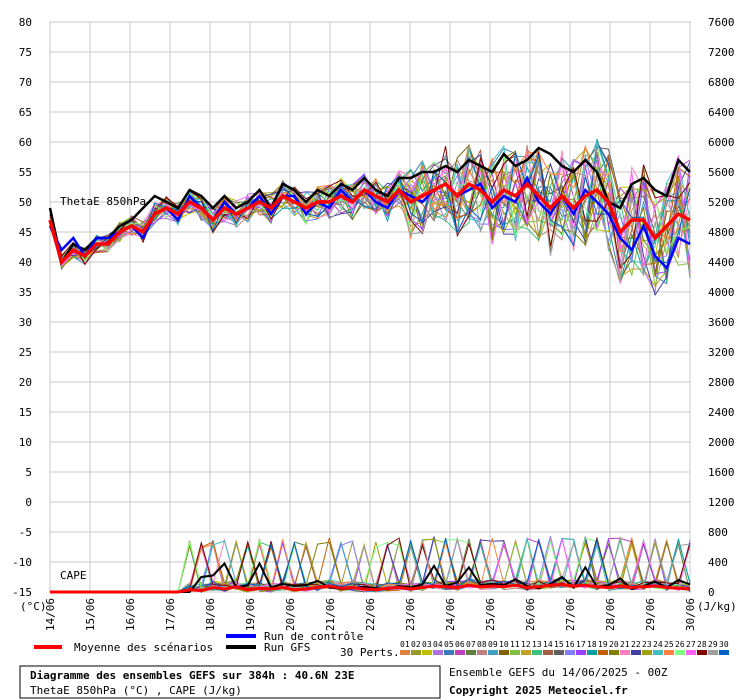  I want to click on x-tick-label: 21/06, so click(330, 614).